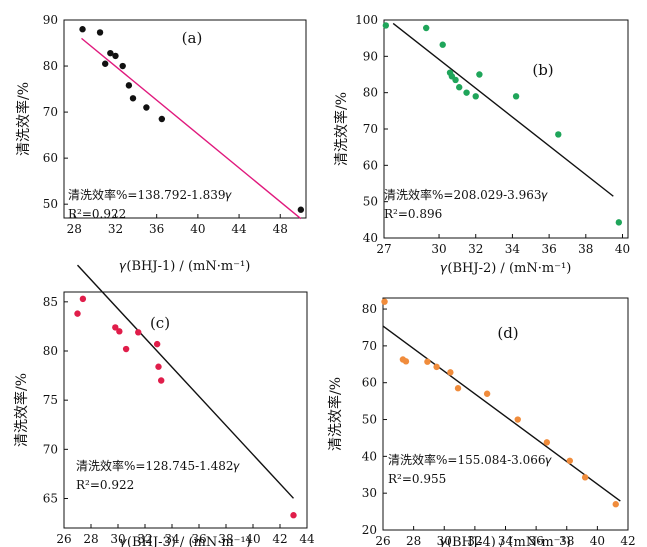 This screenshot has width=647, height=547. I want to click on x-axis-label: 𝛾(BHJ-3) / (mN·m⁻¹), so click(185, 541).